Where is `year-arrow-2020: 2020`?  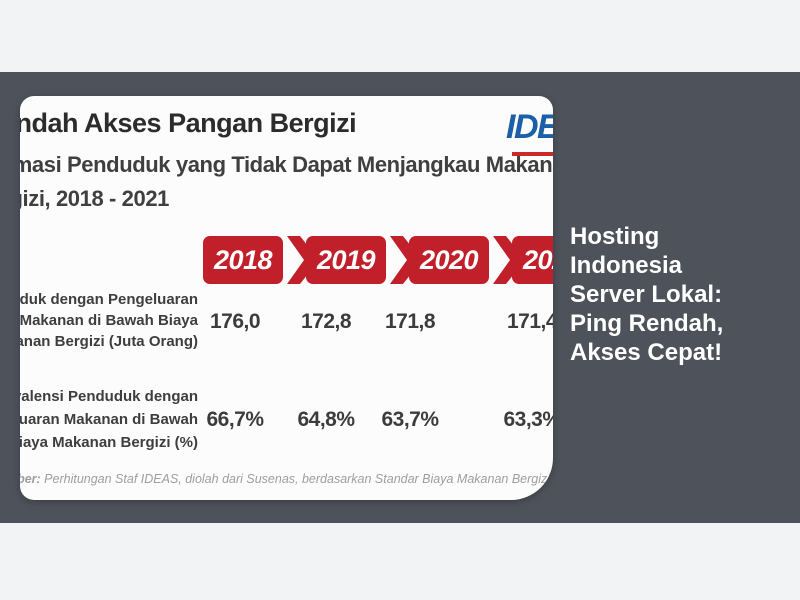
year-arrow-2020: 2020 is located at coordinates (449, 260).